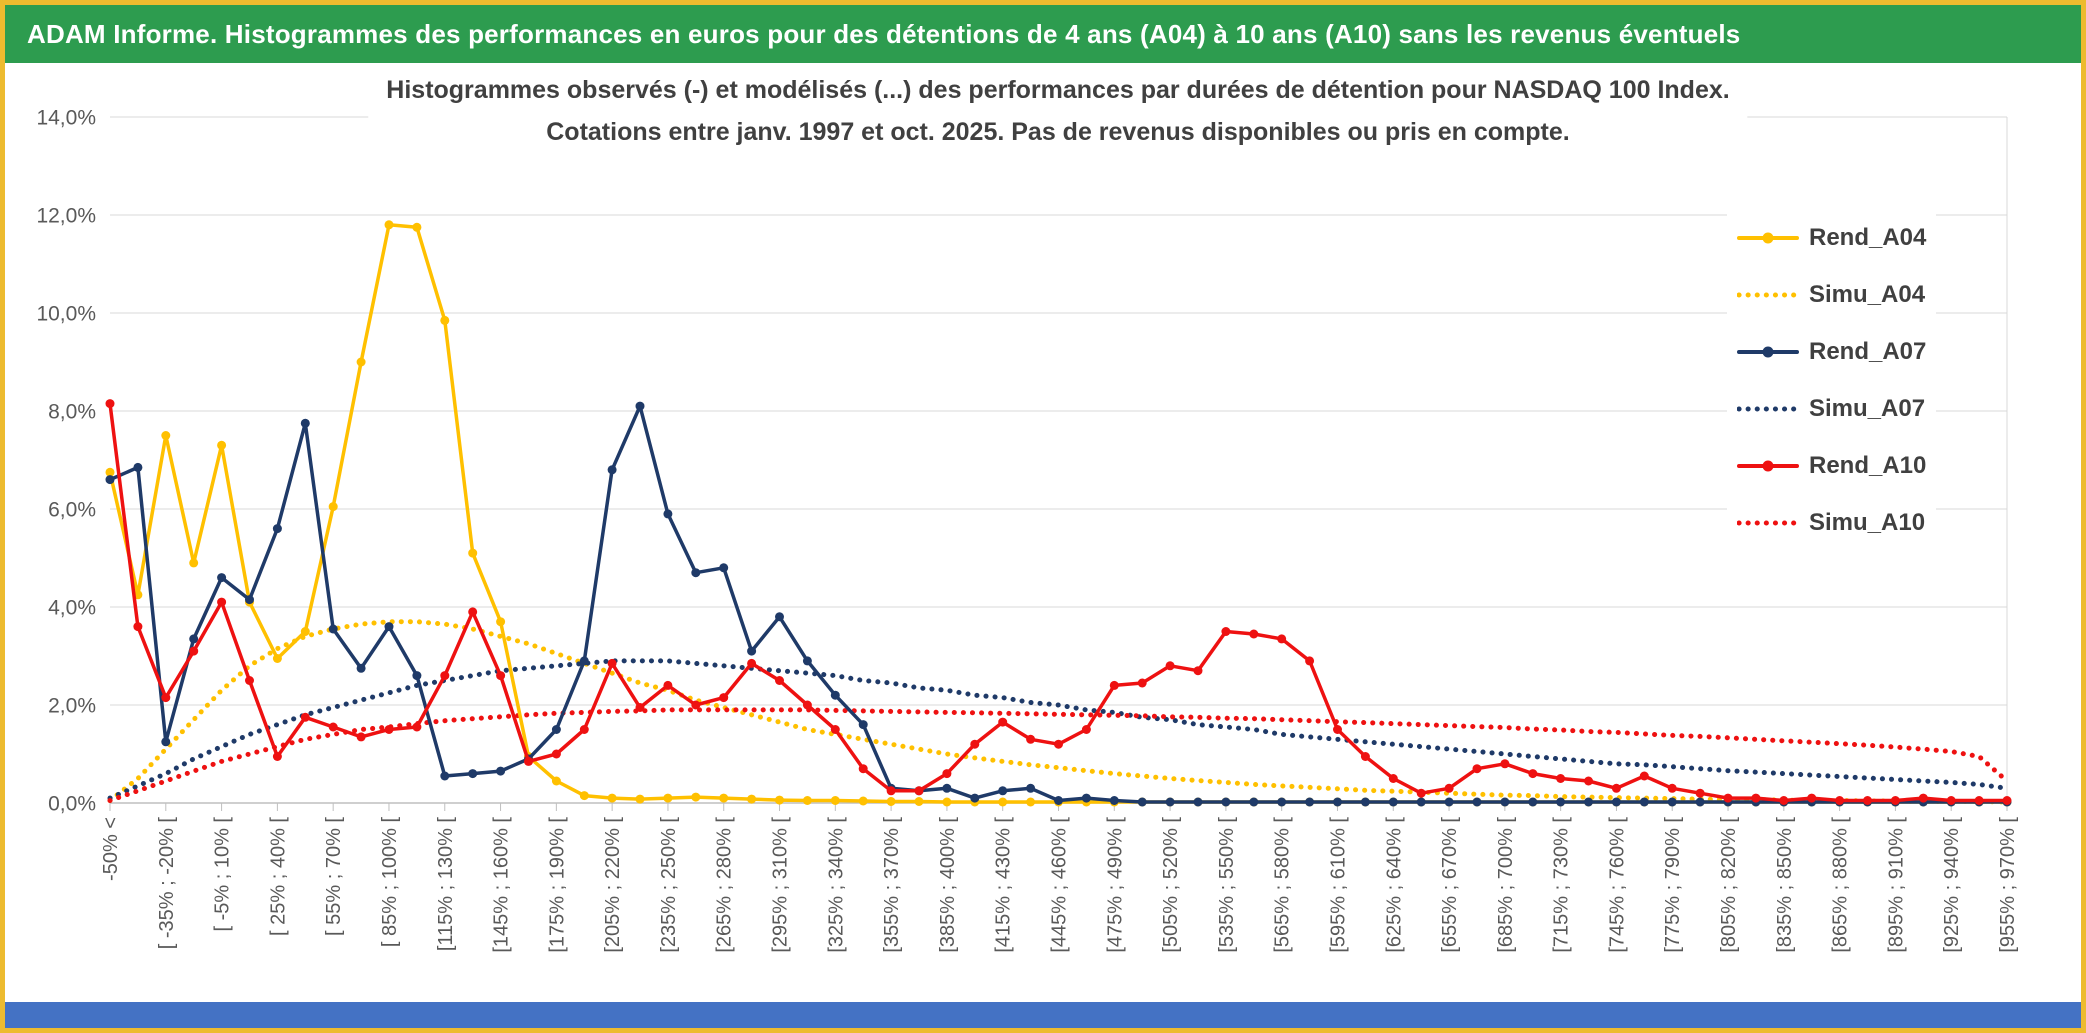  Describe the element at coordinates (1673, 885) in the screenshot. I see `svg-text: [775% ; 790% [` at that location.